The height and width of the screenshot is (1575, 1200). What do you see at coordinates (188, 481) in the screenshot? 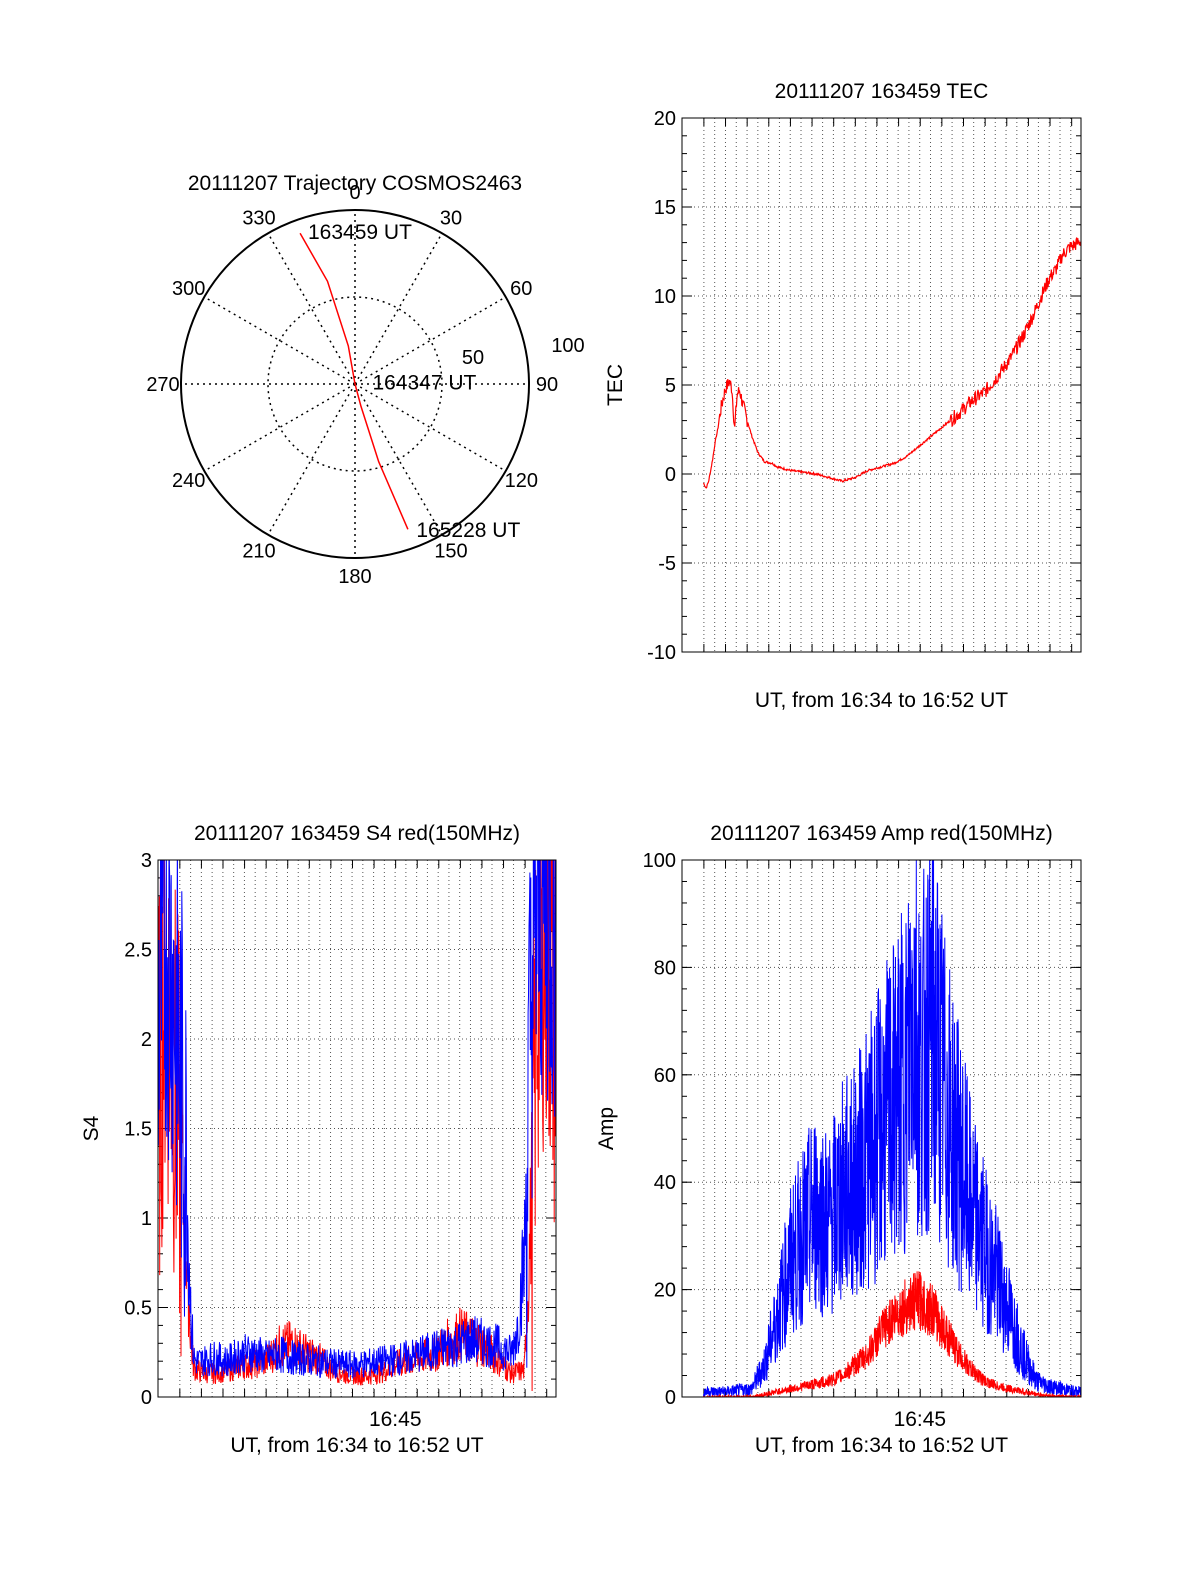
I see `angle-label: 240` at bounding box center [188, 481].